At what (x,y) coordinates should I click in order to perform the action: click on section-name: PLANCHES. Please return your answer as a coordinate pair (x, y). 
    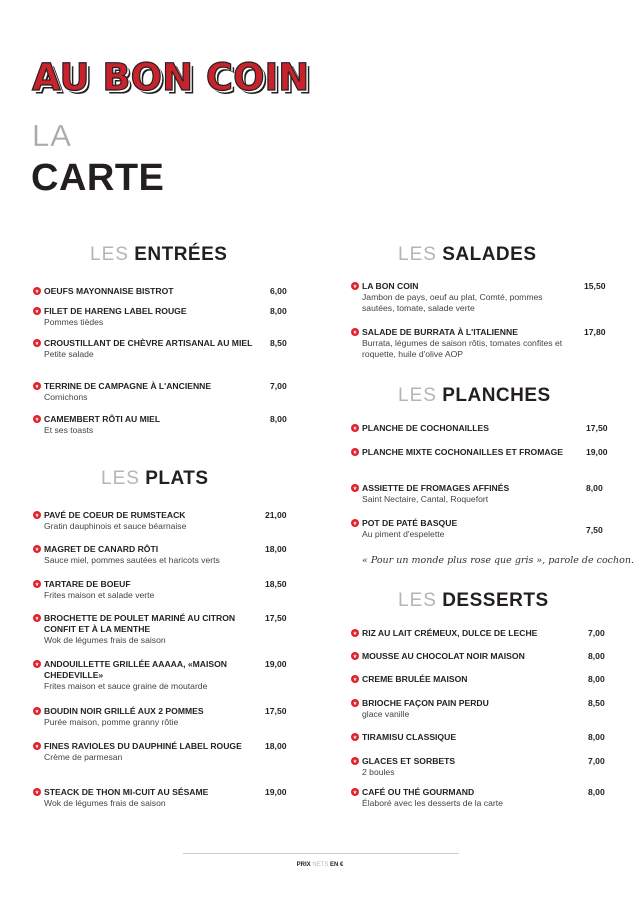
    Looking at the image, I should click on (496, 395).